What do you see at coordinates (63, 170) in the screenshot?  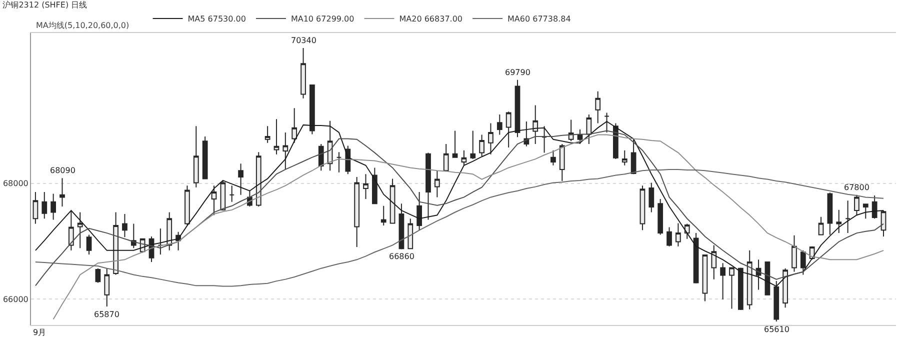 I see `annotation: 68090` at bounding box center [63, 170].